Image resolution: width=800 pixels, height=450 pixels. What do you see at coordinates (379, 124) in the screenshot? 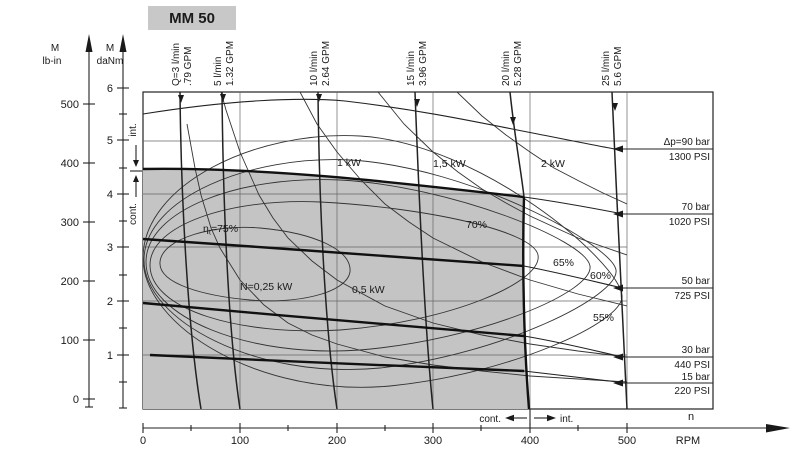
I see `pressure-curve-90bar` at bounding box center [379, 124].